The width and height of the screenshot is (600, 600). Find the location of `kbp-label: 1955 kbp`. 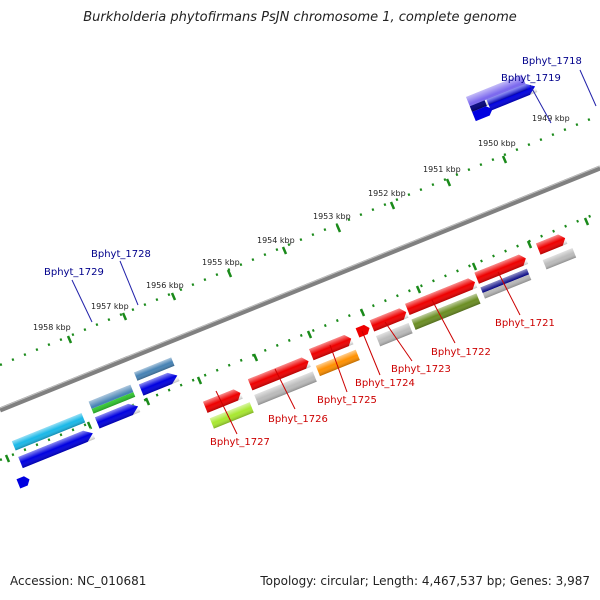

kbp-label: 1955 kbp is located at coordinates (221, 262).